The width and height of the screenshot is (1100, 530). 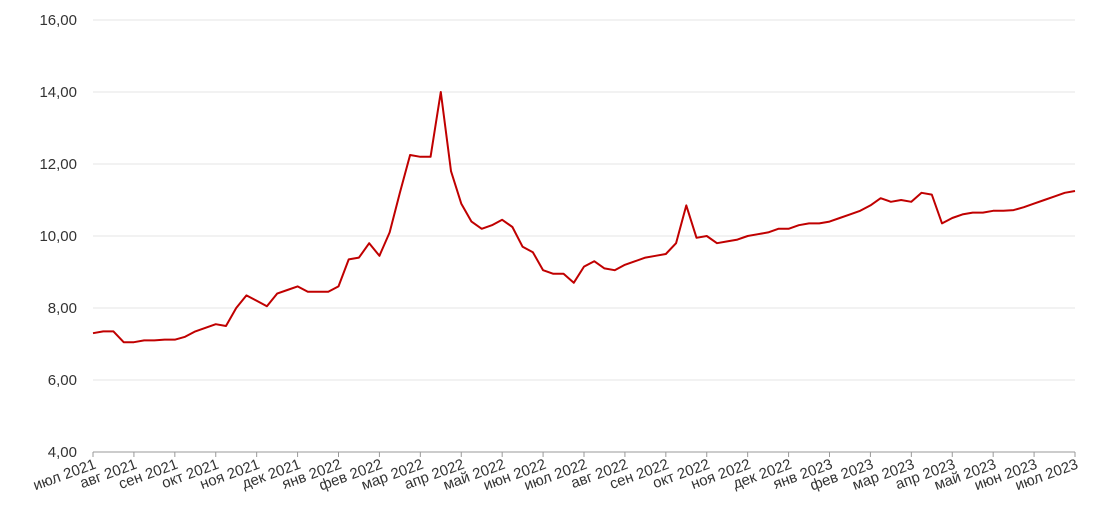 What do you see at coordinates (62, 380) in the screenshot?
I see `y-tick-label: 6,00` at bounding box center [62, 380].